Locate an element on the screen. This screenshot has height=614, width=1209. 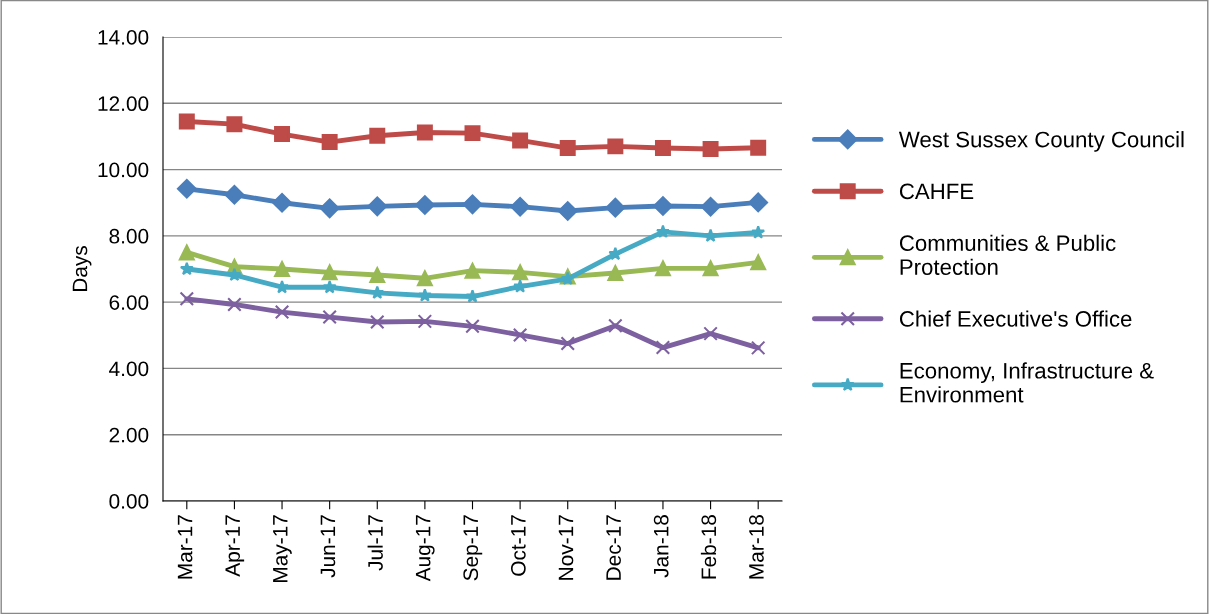
y-tick-label: 0.00 is located at coordinates (129, 501).